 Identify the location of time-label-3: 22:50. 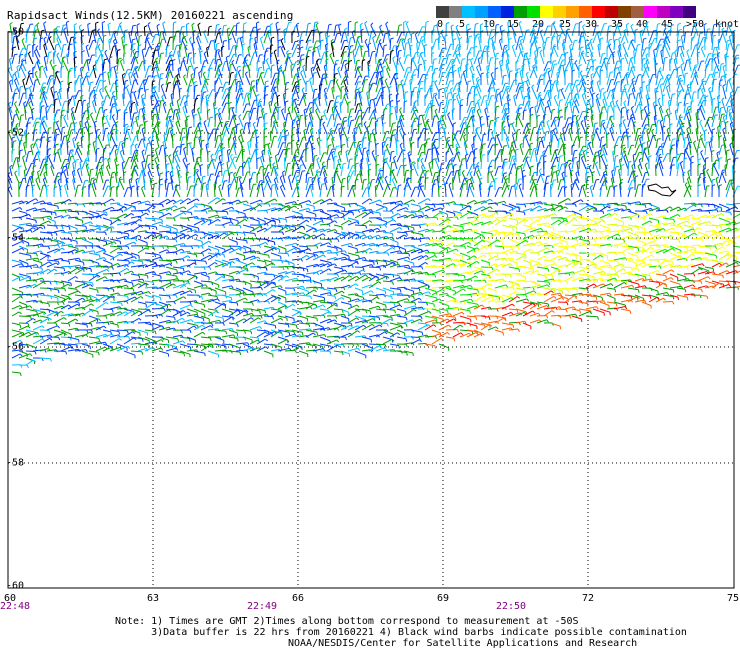
(511, 606).